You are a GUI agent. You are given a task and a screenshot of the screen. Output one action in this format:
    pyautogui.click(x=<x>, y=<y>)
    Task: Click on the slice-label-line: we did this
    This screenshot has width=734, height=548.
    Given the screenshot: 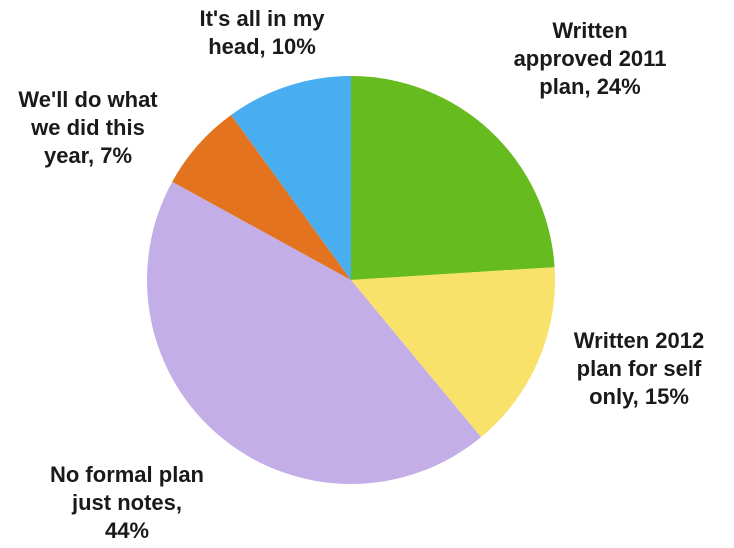 What is the action you would take?
    pyautogui.click(x=87, y=127)
    